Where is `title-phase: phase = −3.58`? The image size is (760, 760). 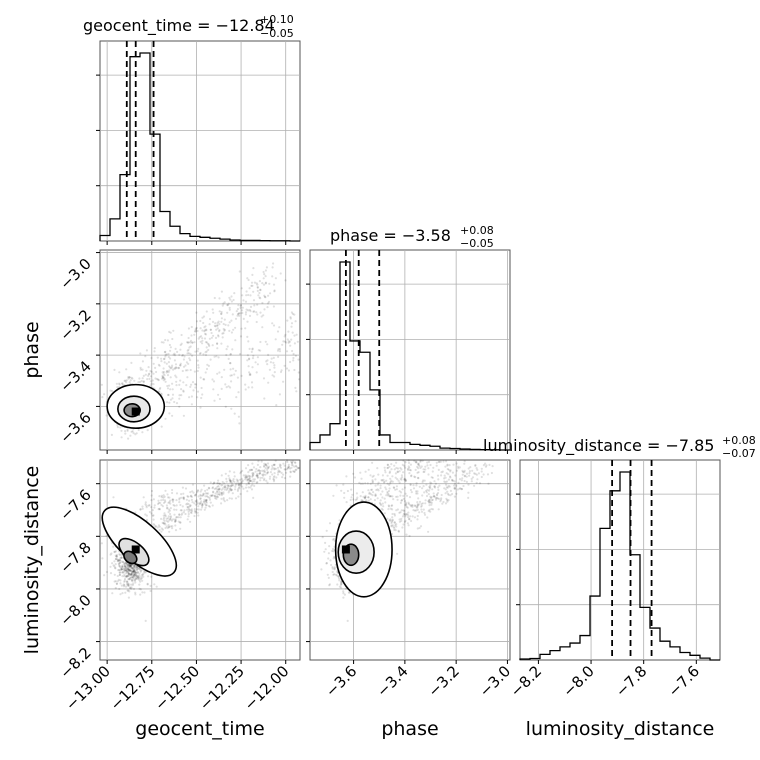
title-phase: phase = −3.58 is located at coordinates (390, 235).